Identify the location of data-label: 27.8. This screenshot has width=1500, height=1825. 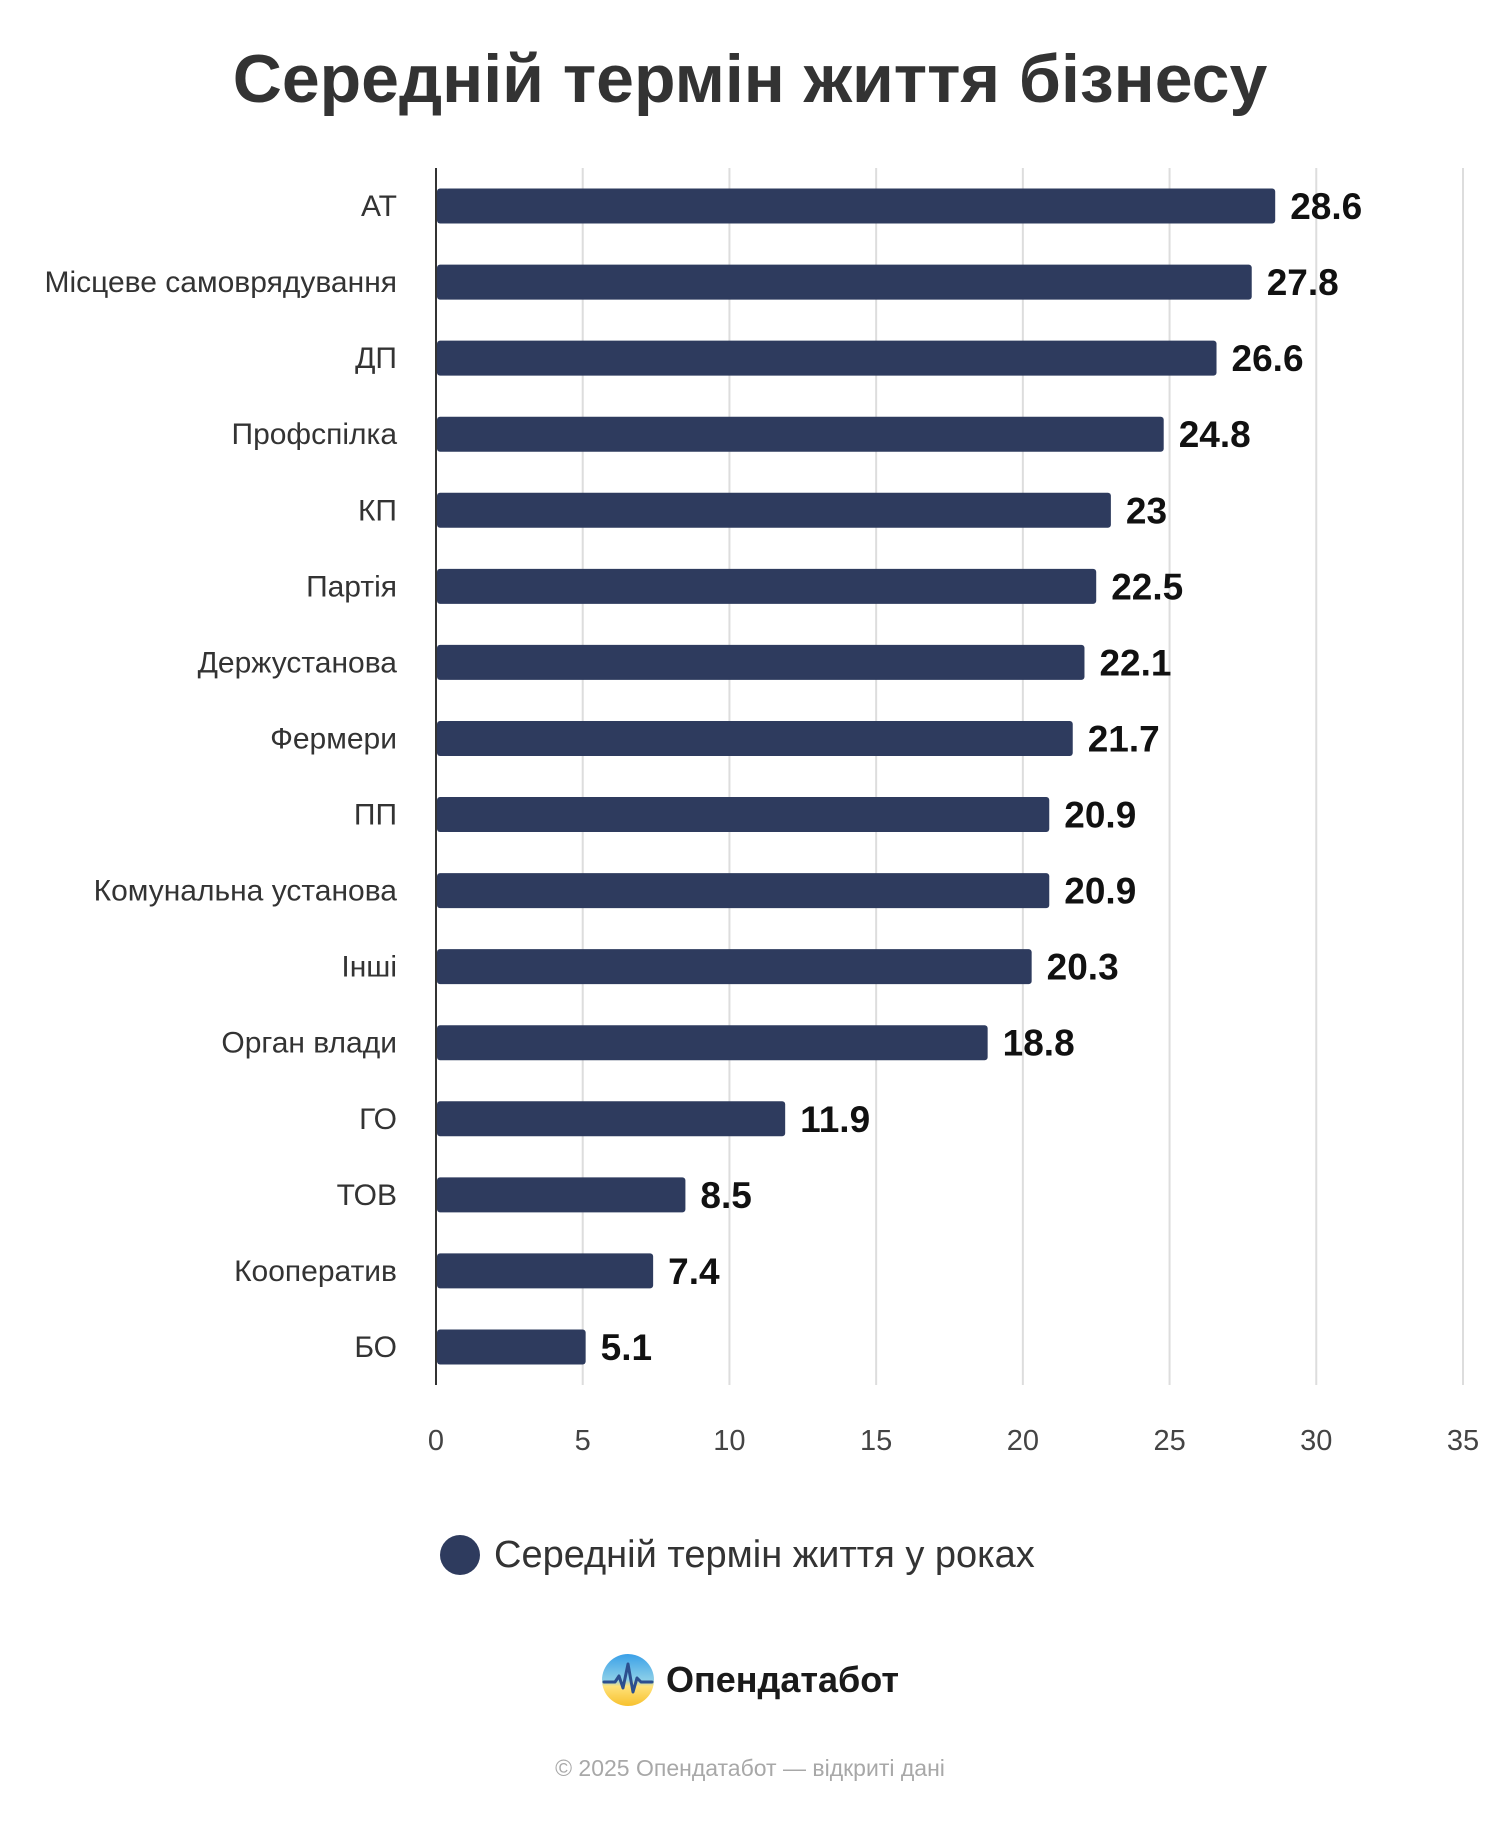
(1303, 282).